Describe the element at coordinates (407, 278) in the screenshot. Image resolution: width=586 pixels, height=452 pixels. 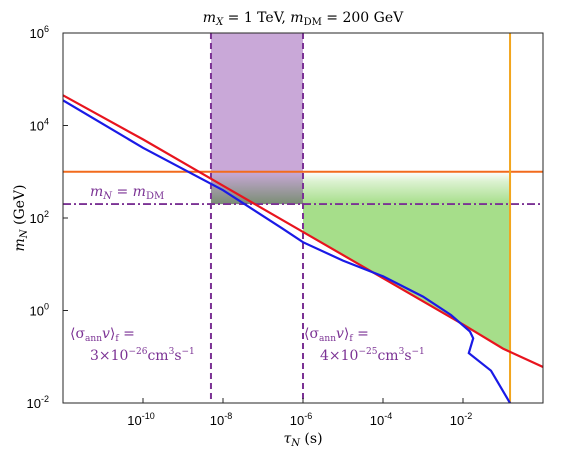
I see `green-shaded-region` at that location.